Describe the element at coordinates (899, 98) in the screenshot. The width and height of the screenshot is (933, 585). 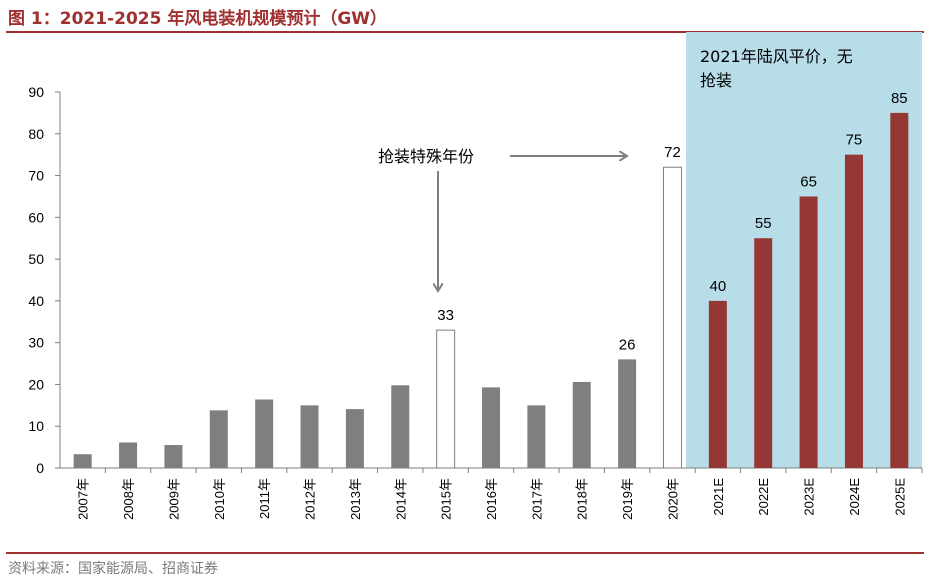
I see `data-label: 85` at that location.